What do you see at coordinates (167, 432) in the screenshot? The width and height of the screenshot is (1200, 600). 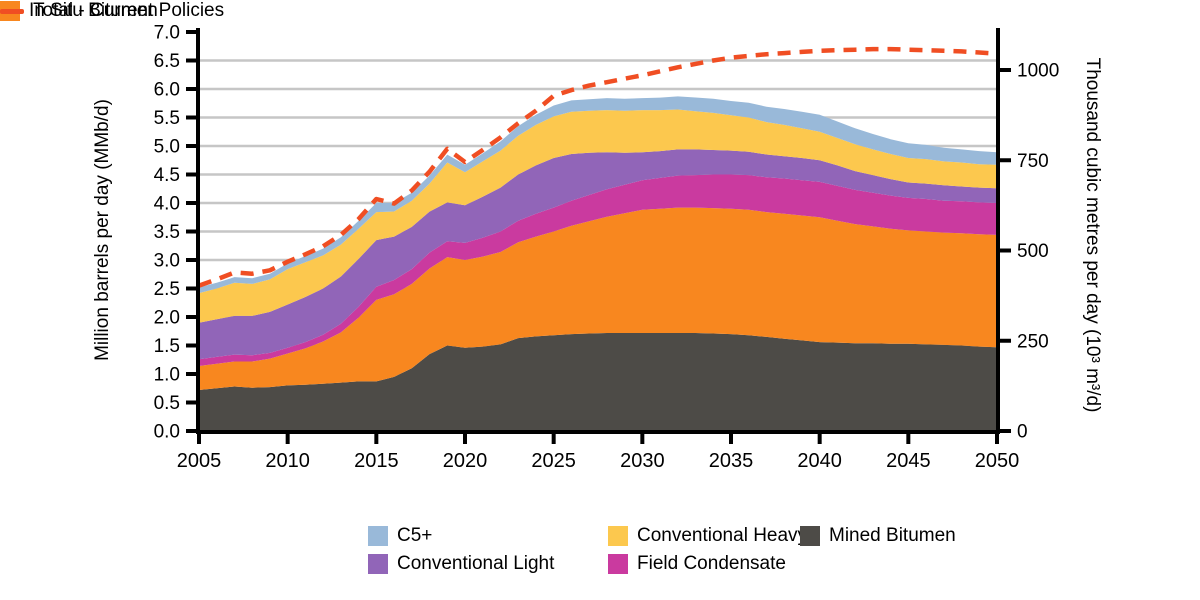 I see `left-axis-tick-label: 0.0` at bounding box center [167, 432].